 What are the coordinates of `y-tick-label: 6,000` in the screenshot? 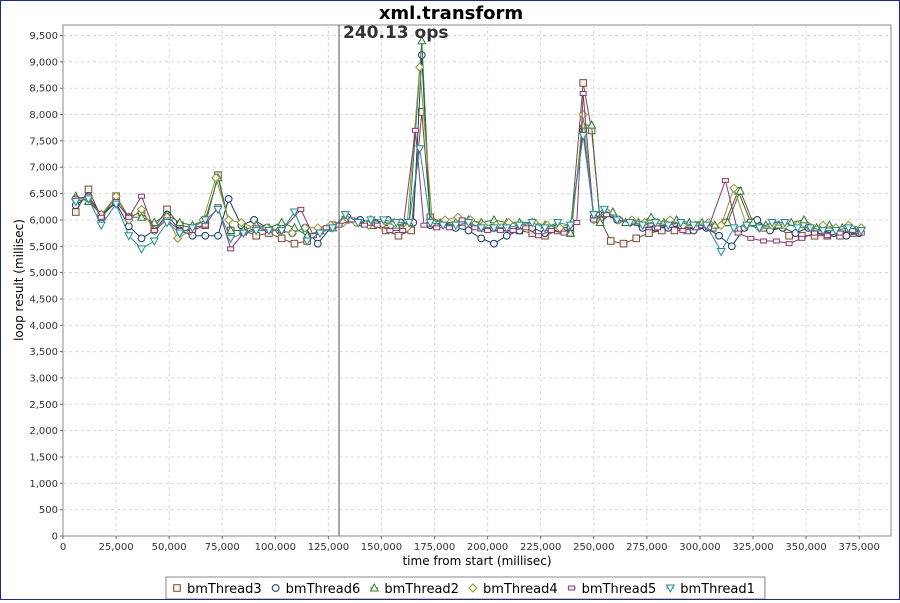 It's located at (43, 220).